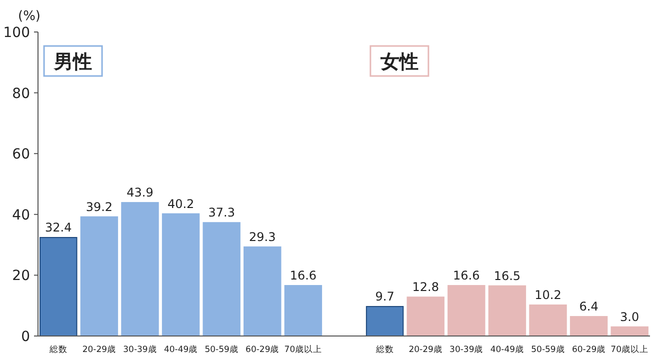  Describe the element at coordinates (29, 16) in the screenshot. I see `y-axis-title: (%)` at that location.